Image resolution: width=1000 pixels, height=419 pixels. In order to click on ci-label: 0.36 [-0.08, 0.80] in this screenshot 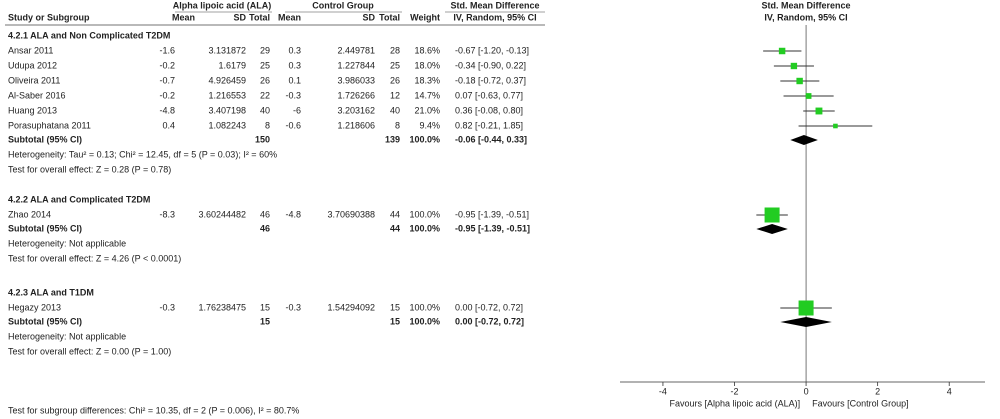, I will do `click(489, 110)`.